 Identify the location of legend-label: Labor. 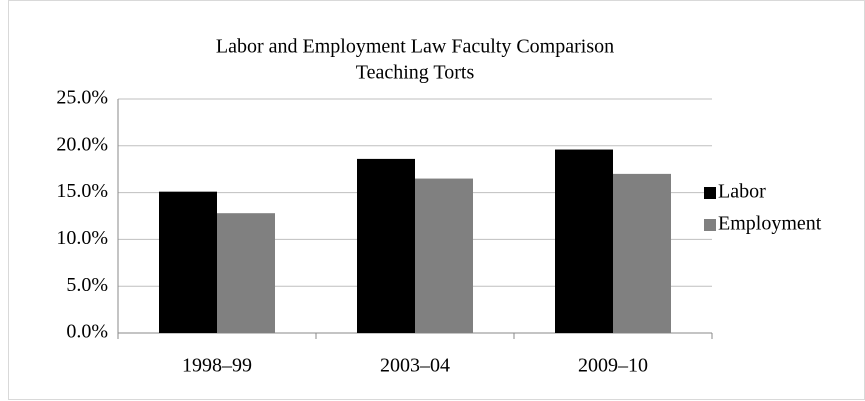
(742, 192).